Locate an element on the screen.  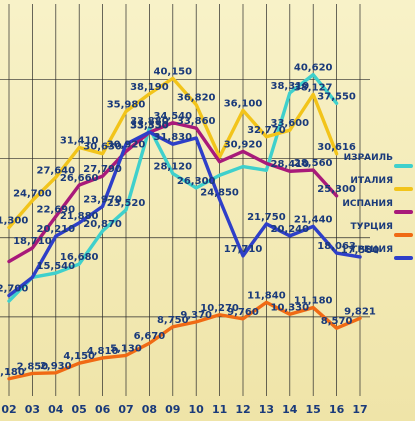
x-tick-label: 13 is located at coordinates (266, 409).